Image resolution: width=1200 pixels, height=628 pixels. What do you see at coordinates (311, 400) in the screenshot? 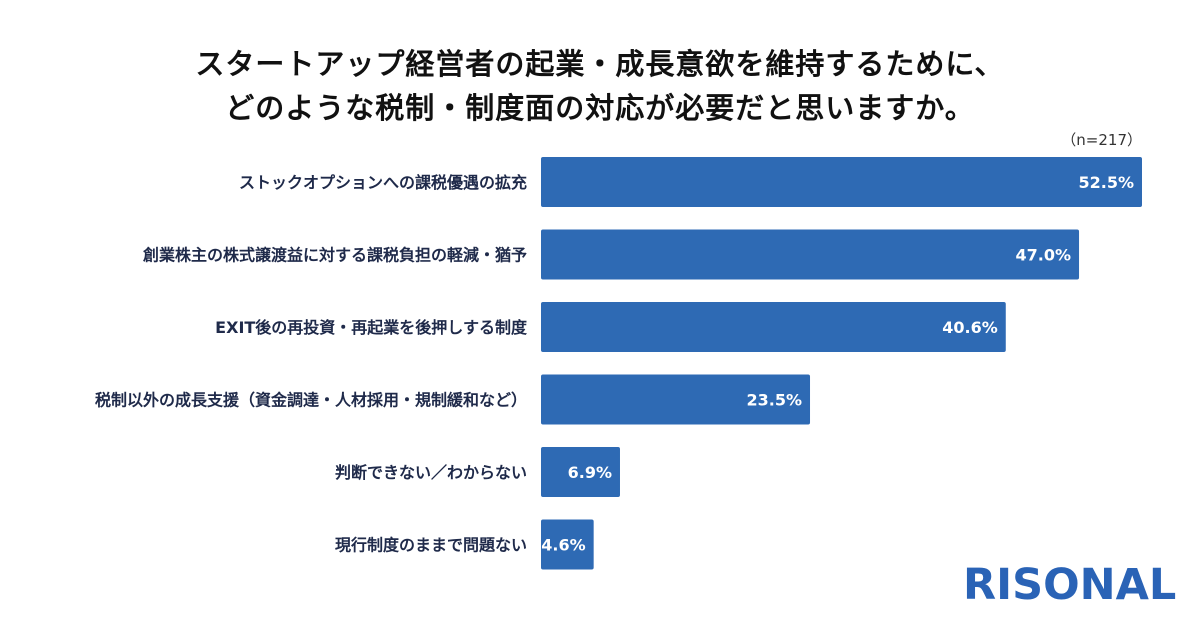
I see `category-label-3: 税制以外の成長支援（資金調達・人材採用・規制緩和など）` at bounding box center [311, 400].